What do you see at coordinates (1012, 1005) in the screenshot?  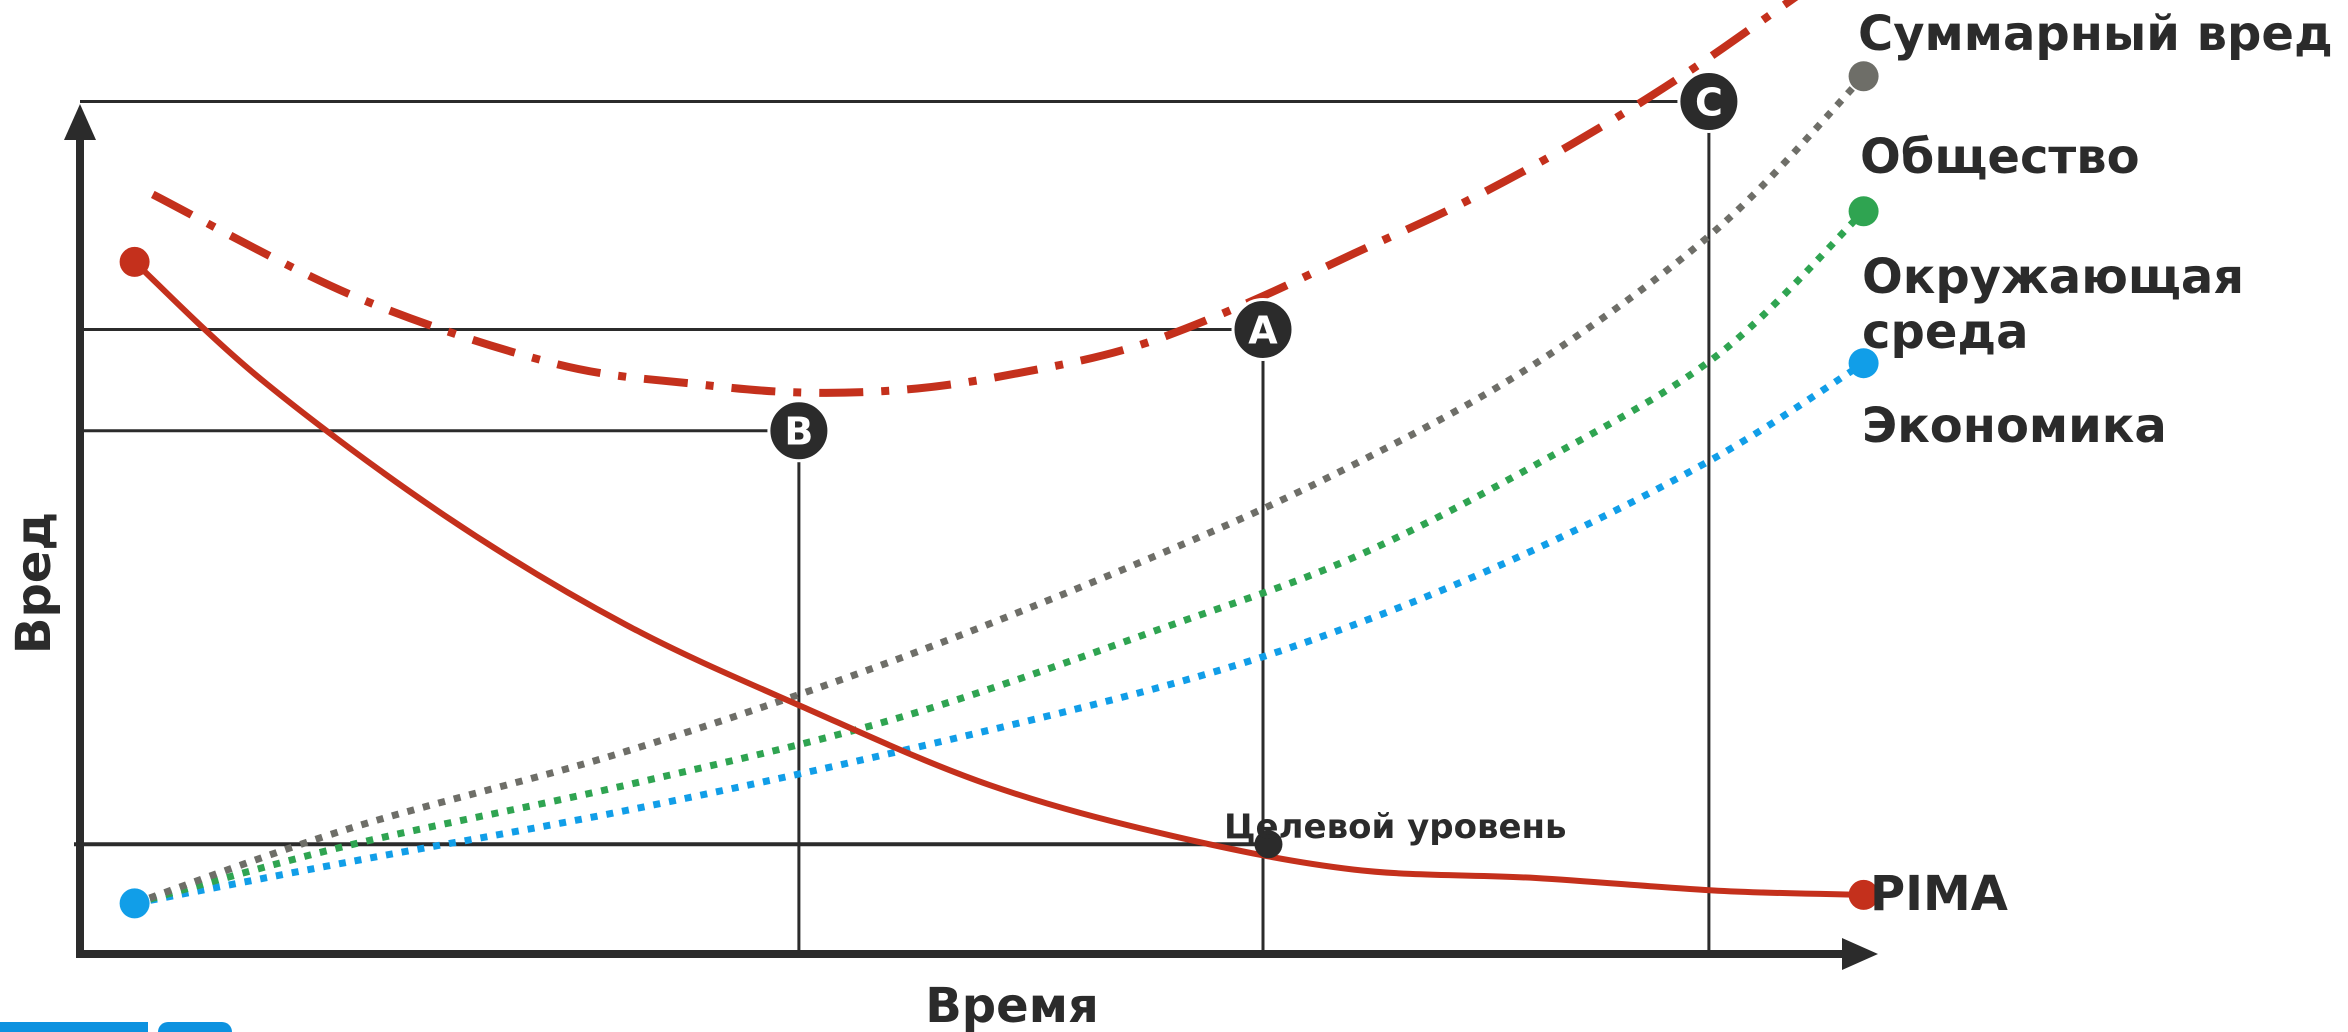 I see `x-axis-label: Время` at bounding box center [1012, 1005].